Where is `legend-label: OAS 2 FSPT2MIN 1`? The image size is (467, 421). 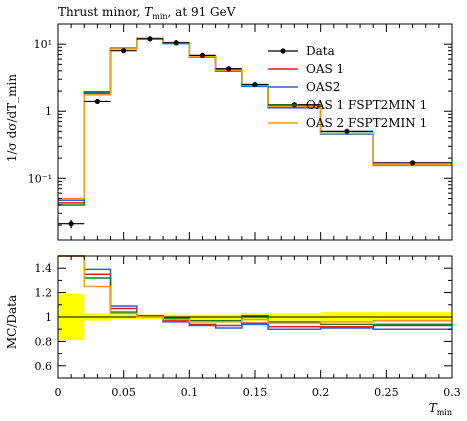 legend-label: OAS 2 FSPT2MIN 1 is located at coordinates (366, 123).